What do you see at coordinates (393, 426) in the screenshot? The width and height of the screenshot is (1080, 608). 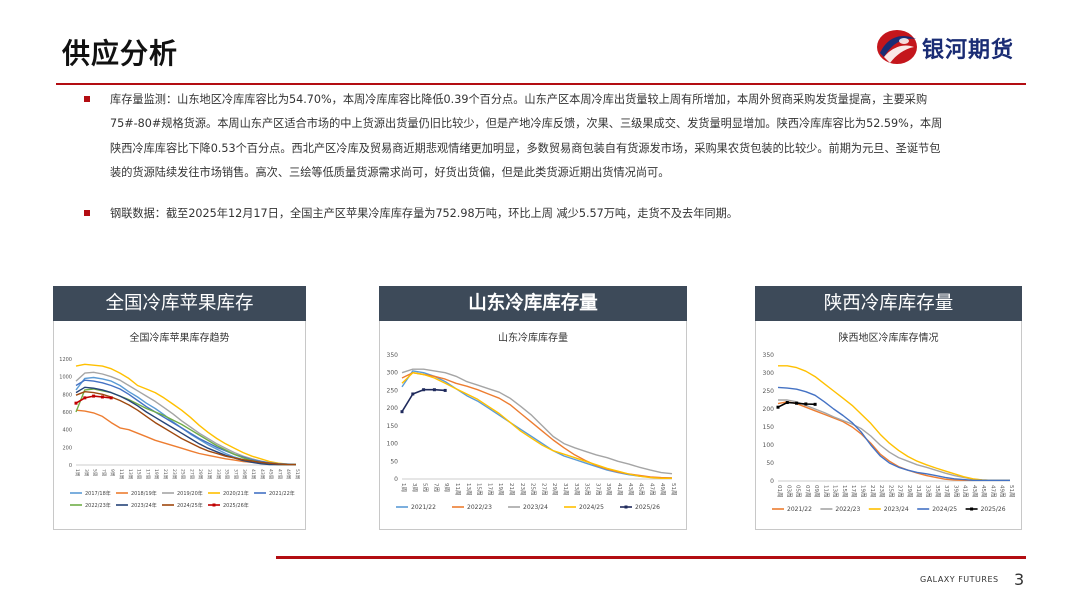 I see `y-tick-label: 150` at bounding box center [393, 426].